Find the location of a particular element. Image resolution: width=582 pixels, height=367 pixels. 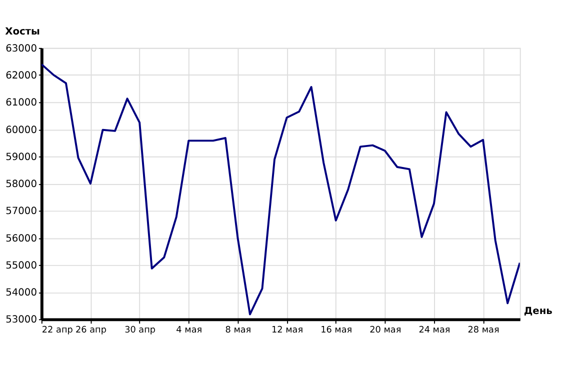

x-tick-label: 24 мая is located at coordinates (434, 331).